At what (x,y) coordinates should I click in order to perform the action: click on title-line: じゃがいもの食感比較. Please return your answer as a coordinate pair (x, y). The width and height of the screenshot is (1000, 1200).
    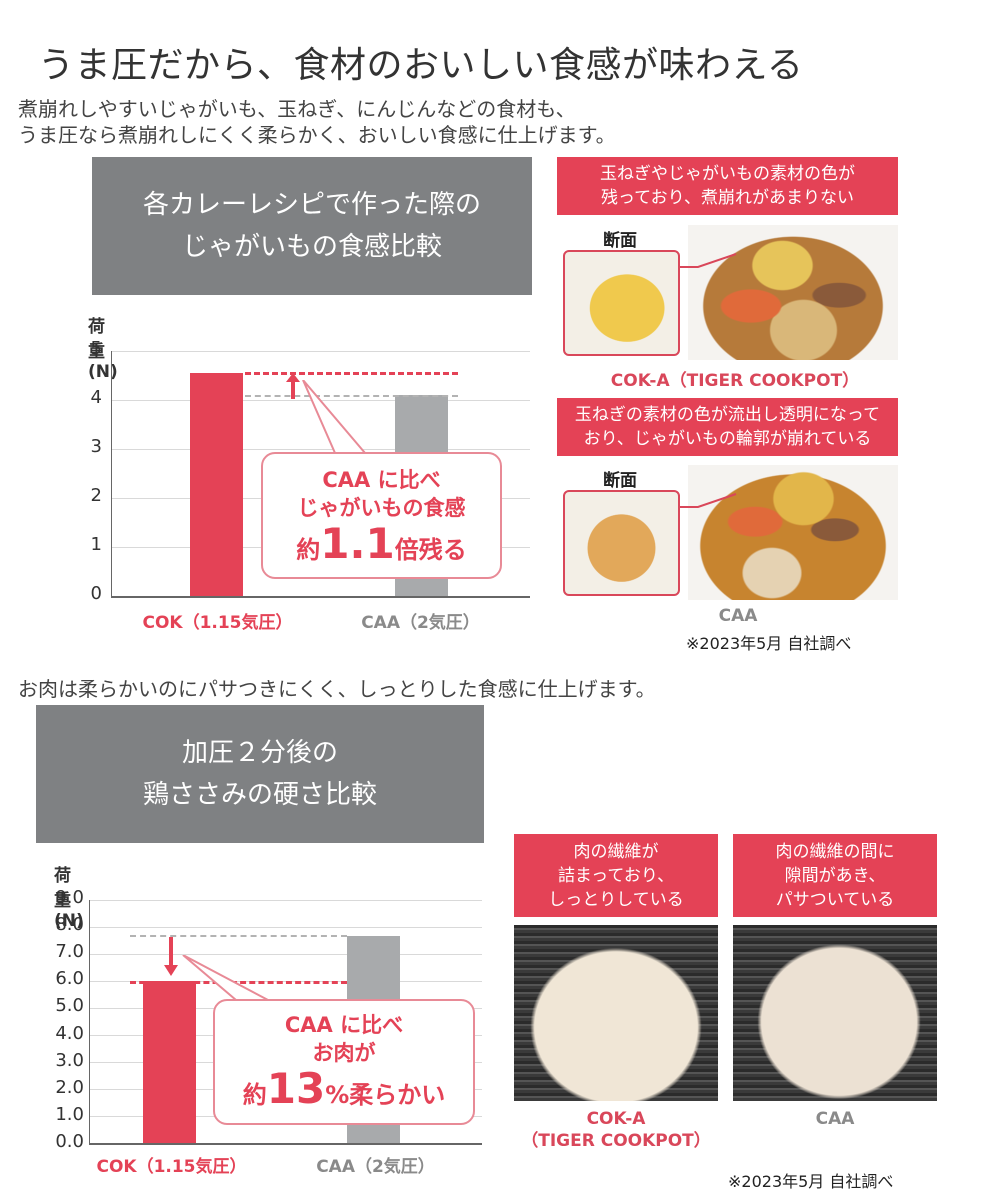
    Looking at the image, I should click on (311, 247).